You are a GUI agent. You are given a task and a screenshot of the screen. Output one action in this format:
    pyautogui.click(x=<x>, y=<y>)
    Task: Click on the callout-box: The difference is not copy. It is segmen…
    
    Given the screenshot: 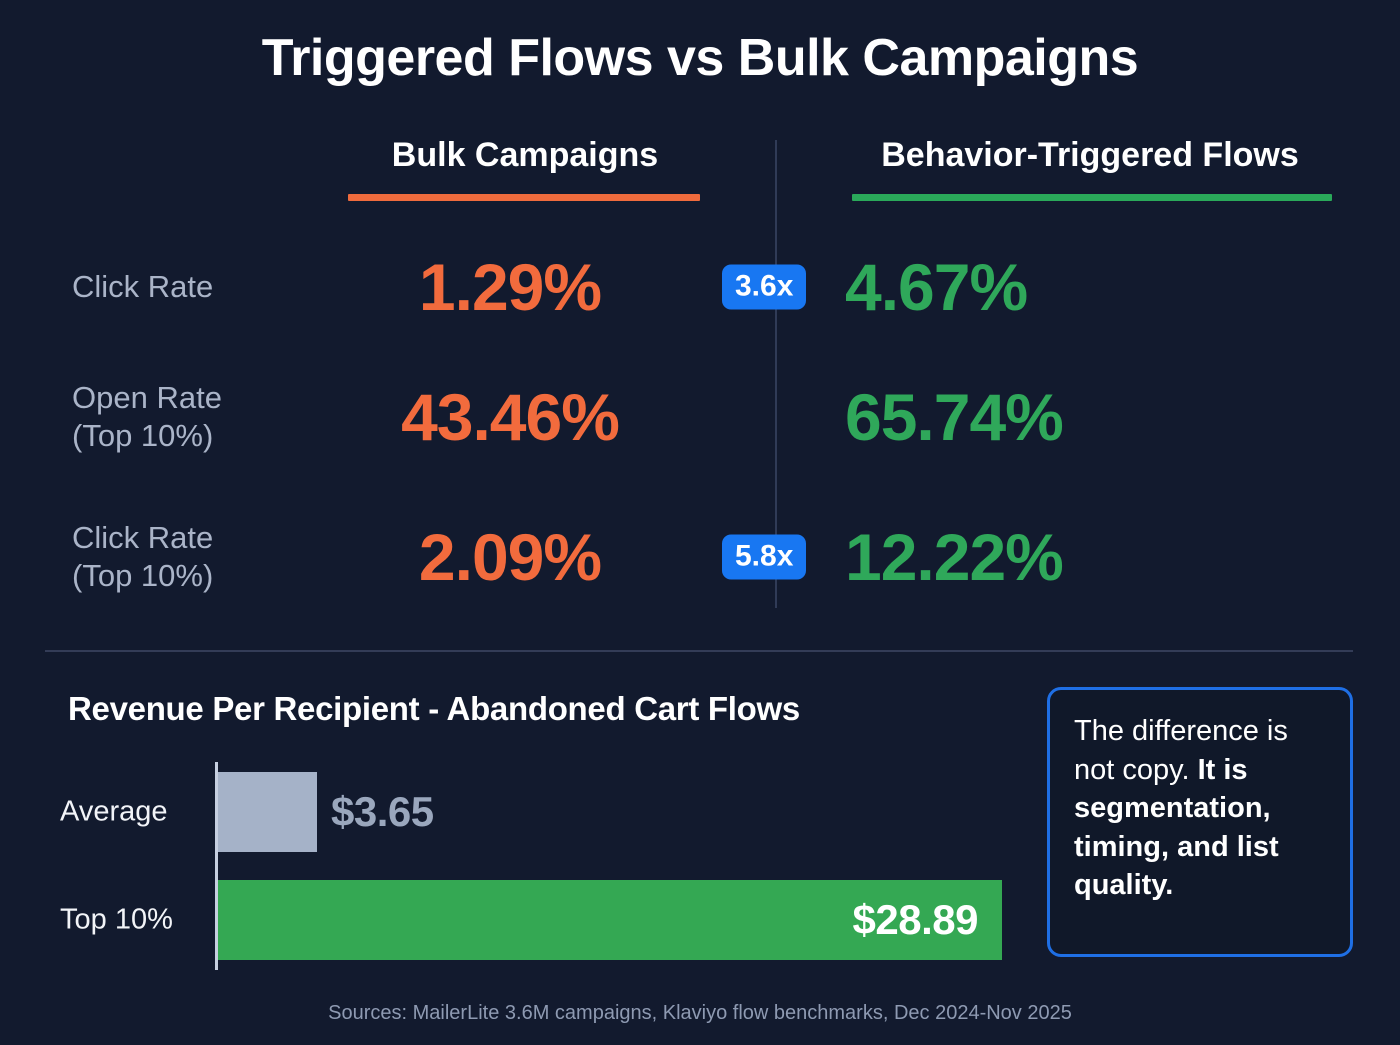 What is the action you would take?
    pyautogui.click(x=1200, y=822)
    